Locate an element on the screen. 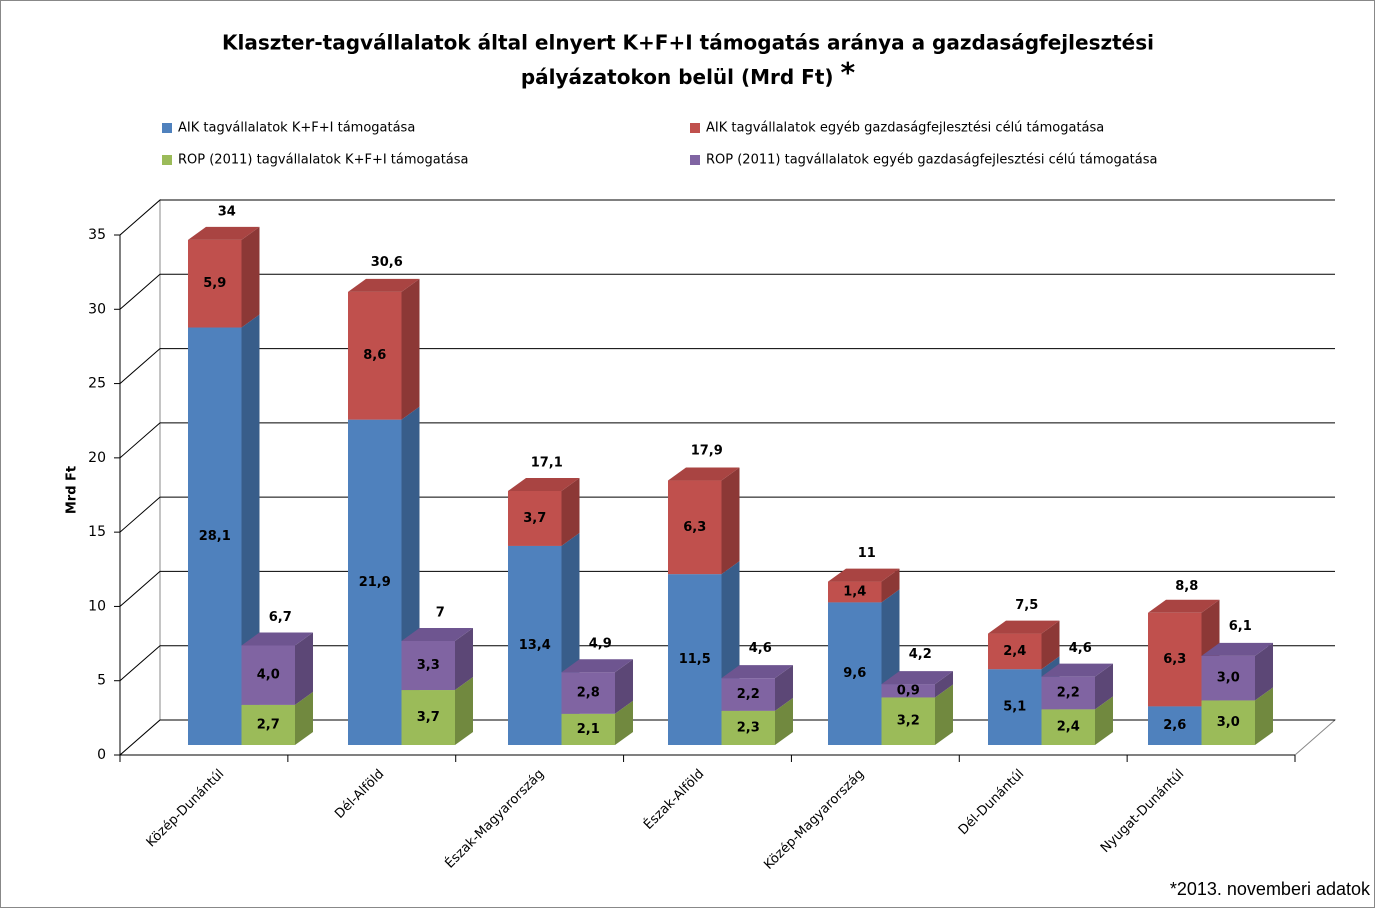 The height and width of the screenshot is (908, 1375). value-label: 2,3 is located at coordinates (748, 727).